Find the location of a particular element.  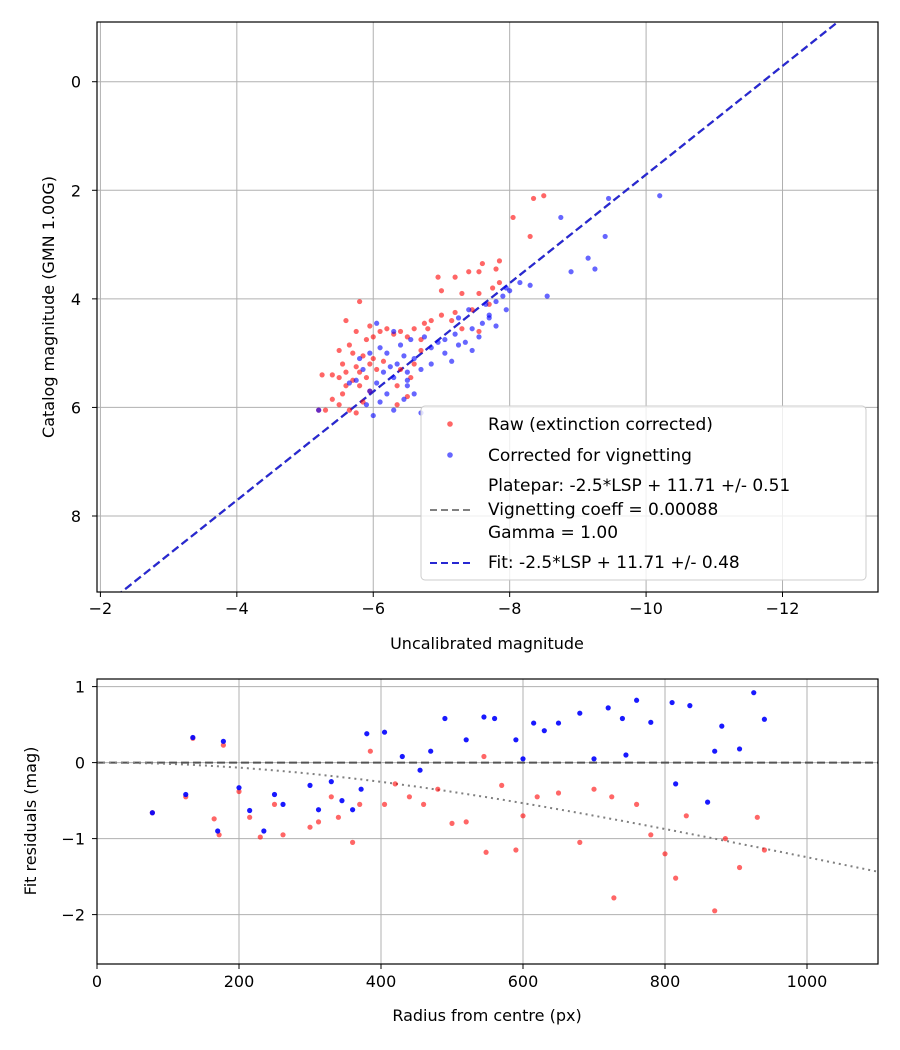

bottom-x-tick-label: 200 is located at coordinates (239, 981).